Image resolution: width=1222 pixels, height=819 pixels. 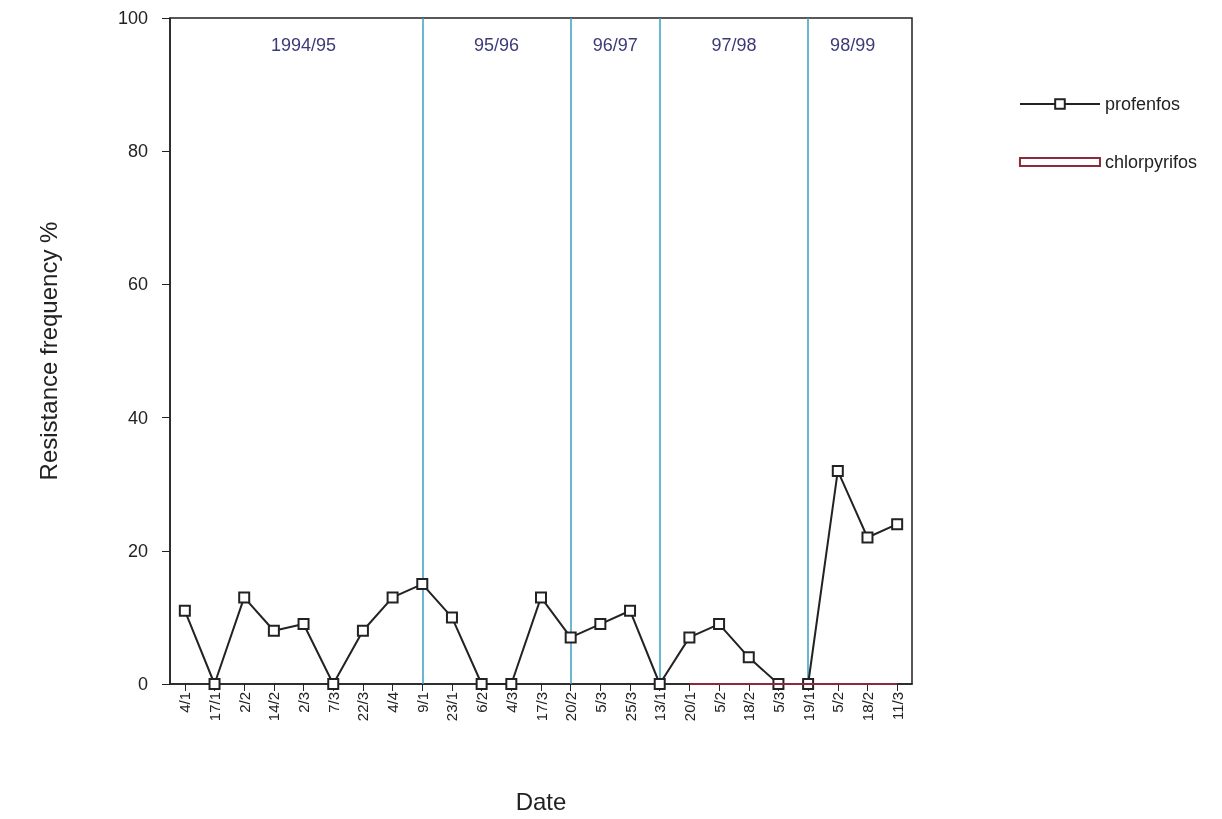 I want to click on legend-label: profenfos, so click(x=1142, y=104).